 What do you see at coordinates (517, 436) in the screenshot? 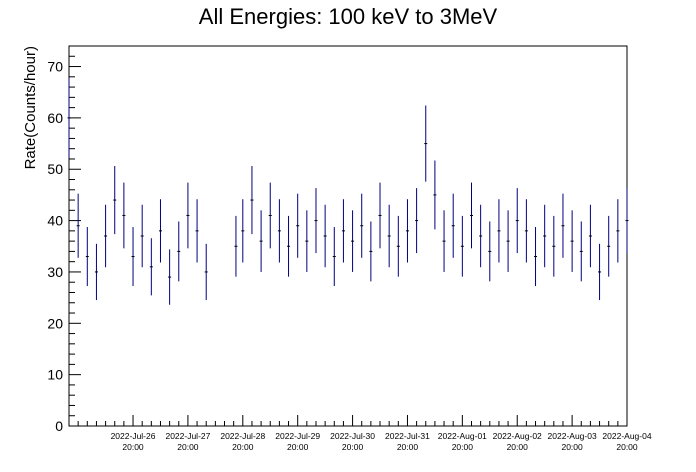
I see `x-tick-label-date: 2022-Aug-02` at bounding box center [517, 436].